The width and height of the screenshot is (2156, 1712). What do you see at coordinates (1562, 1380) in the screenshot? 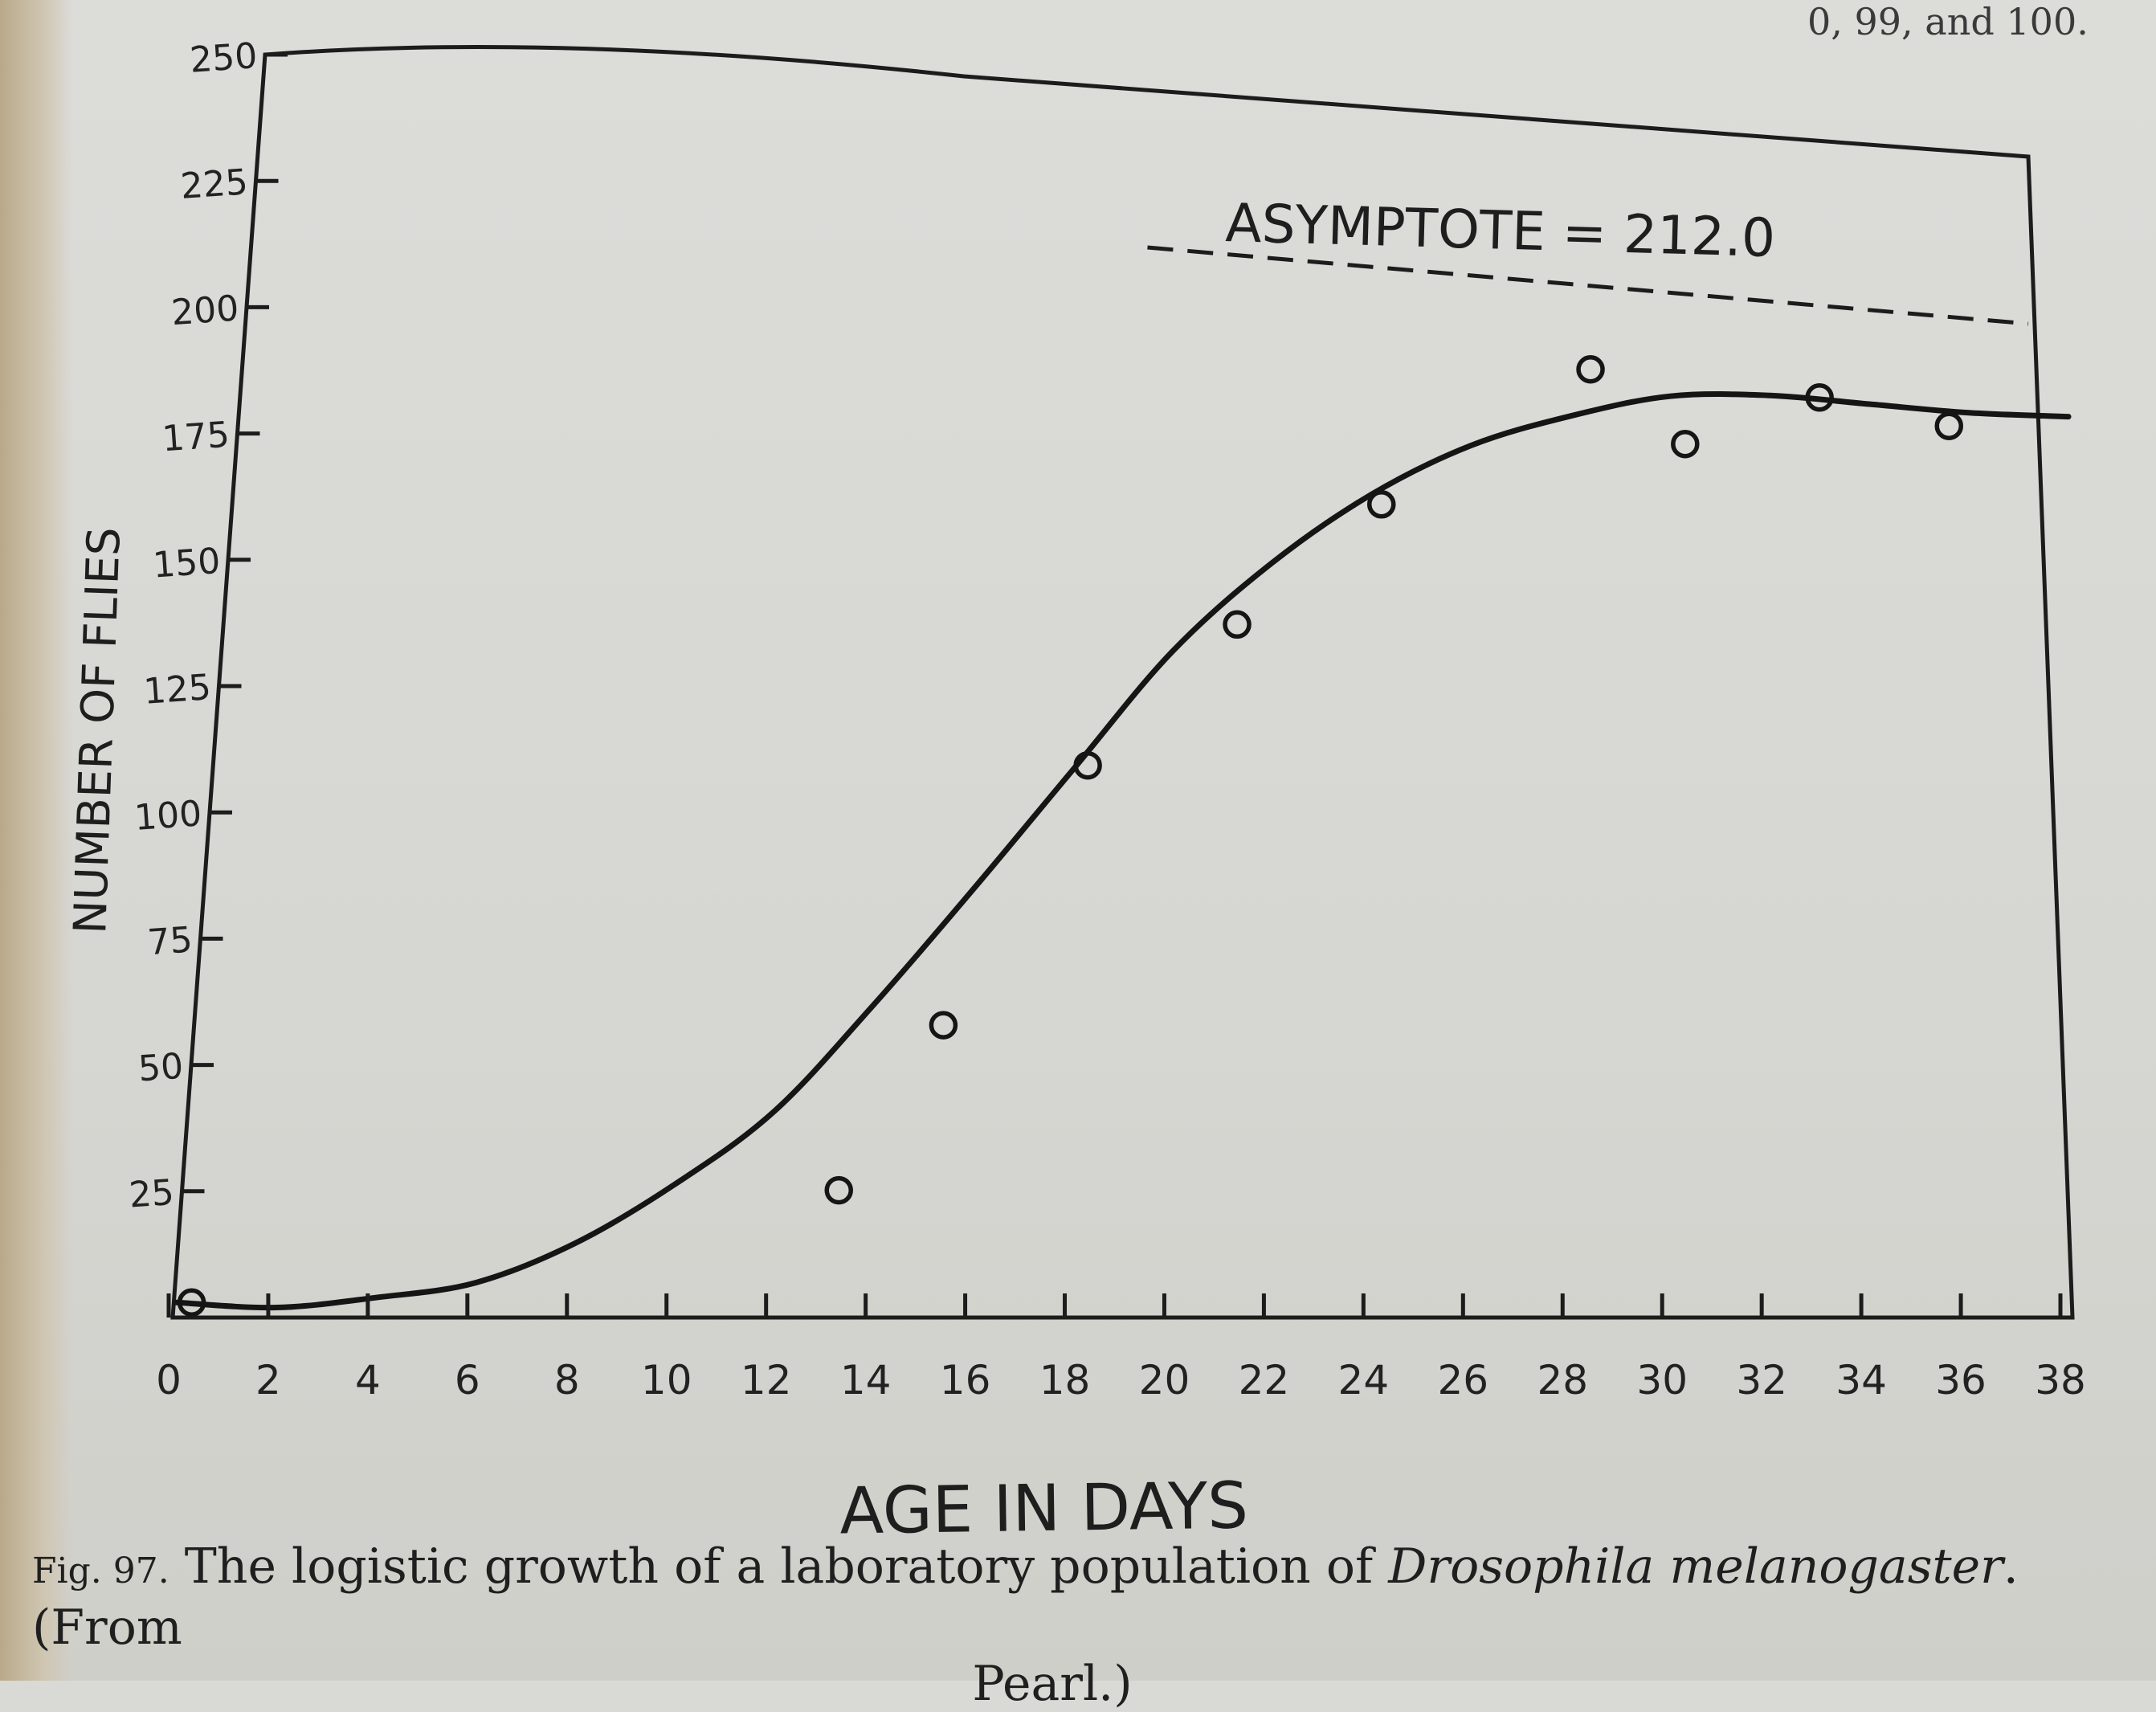
I see `x-tick-label: 28` at bounding box center [1562, 1380].